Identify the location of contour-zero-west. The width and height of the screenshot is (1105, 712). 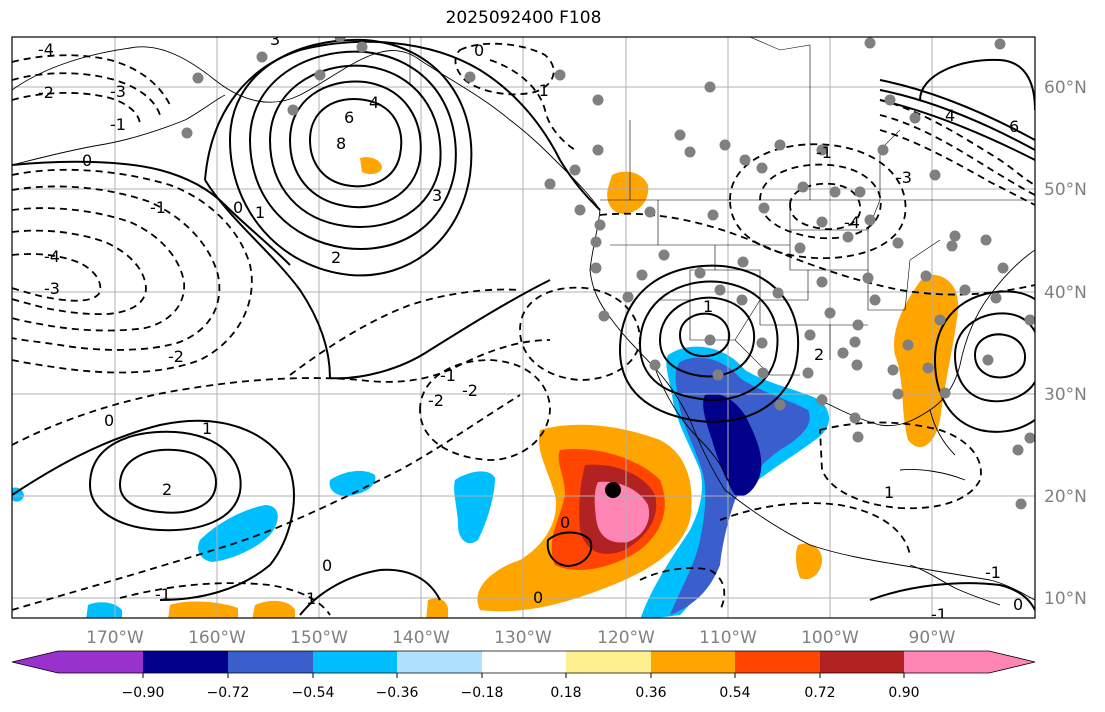
(151, 213).